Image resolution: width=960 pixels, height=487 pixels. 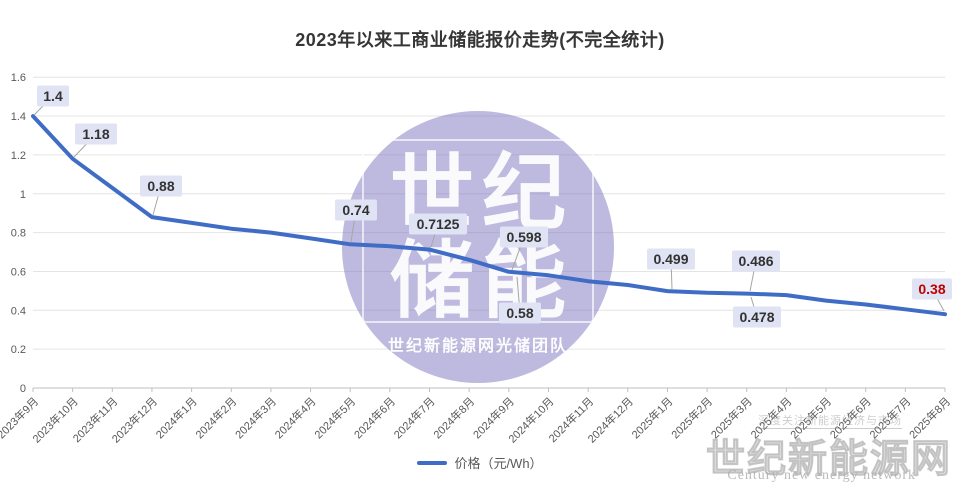 I want to click on data-label-value: 0.88, so click(x=160, y=186).